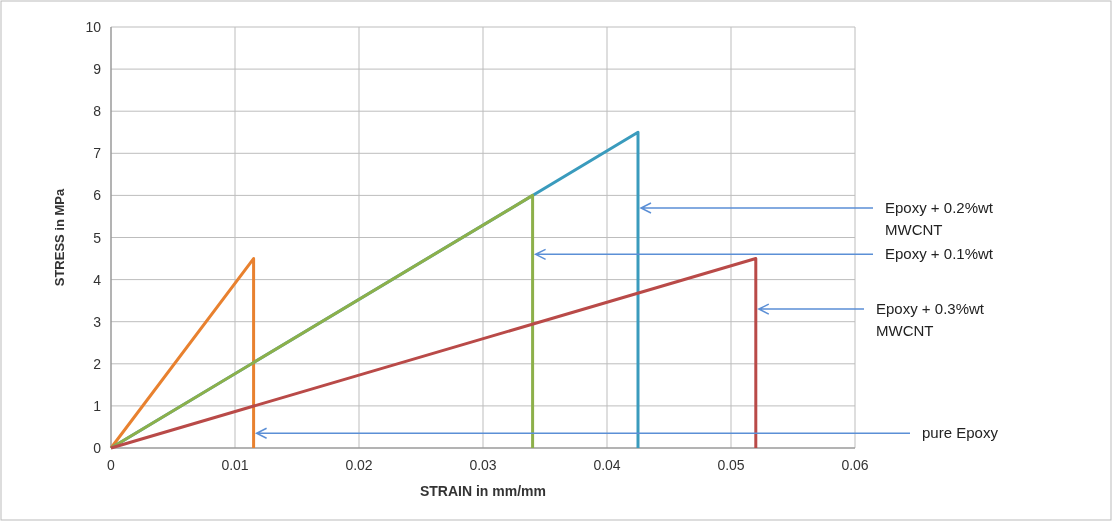 The image size is (1112, 521). What do you see at coordinates (97, 279) in the screenshot?
I see `y-tick-label: 4` at bounding box center [97, 279].